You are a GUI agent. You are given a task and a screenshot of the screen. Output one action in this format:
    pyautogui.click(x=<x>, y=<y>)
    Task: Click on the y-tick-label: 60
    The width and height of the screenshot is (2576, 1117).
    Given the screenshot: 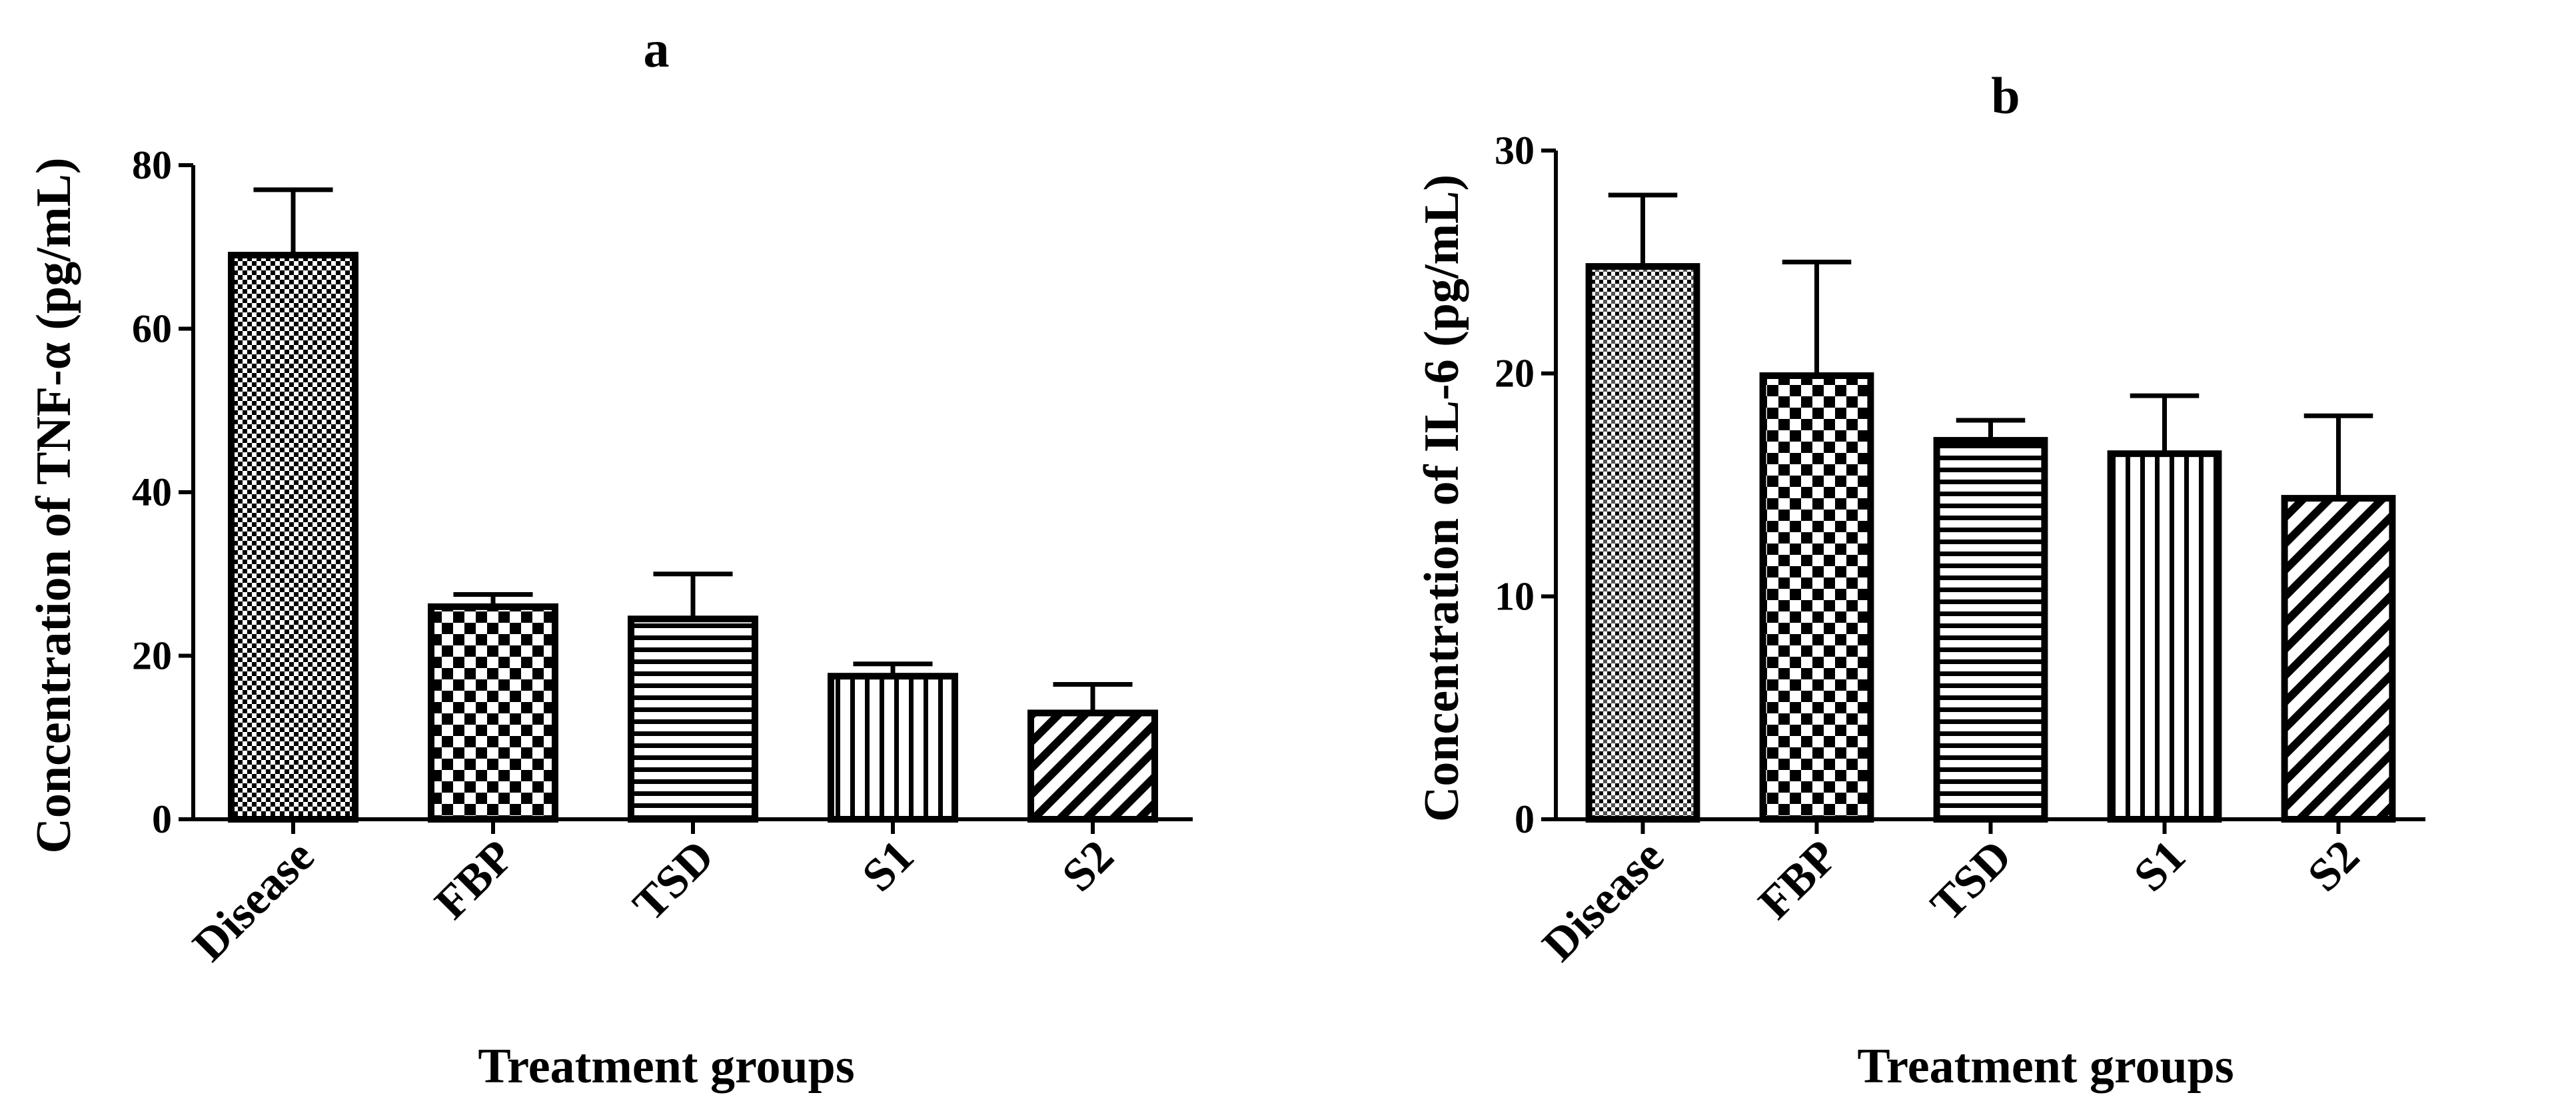 What is the action you would take?
    pyautogui.click(x=152, y=329)
    